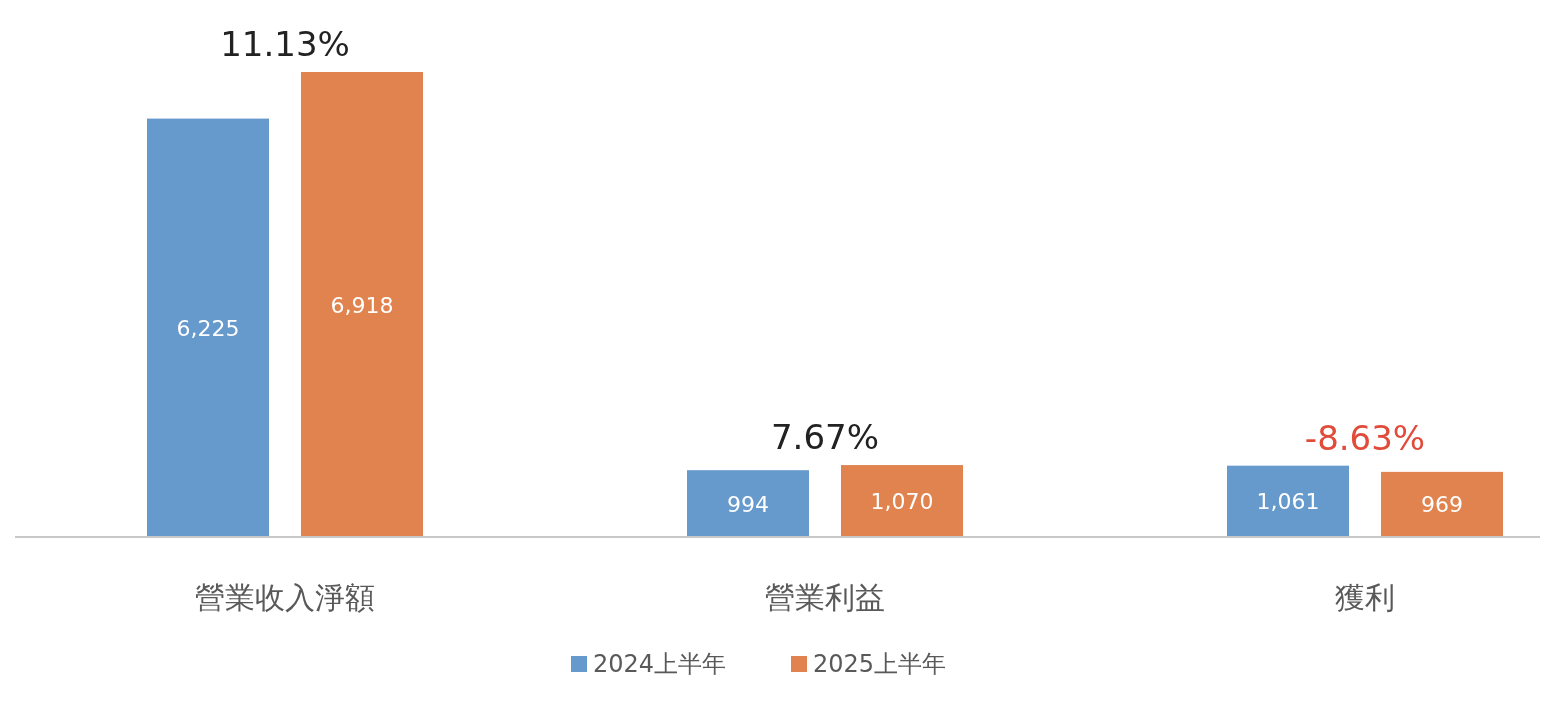  I want to click on data-label: 6,225, so click(208, 328).